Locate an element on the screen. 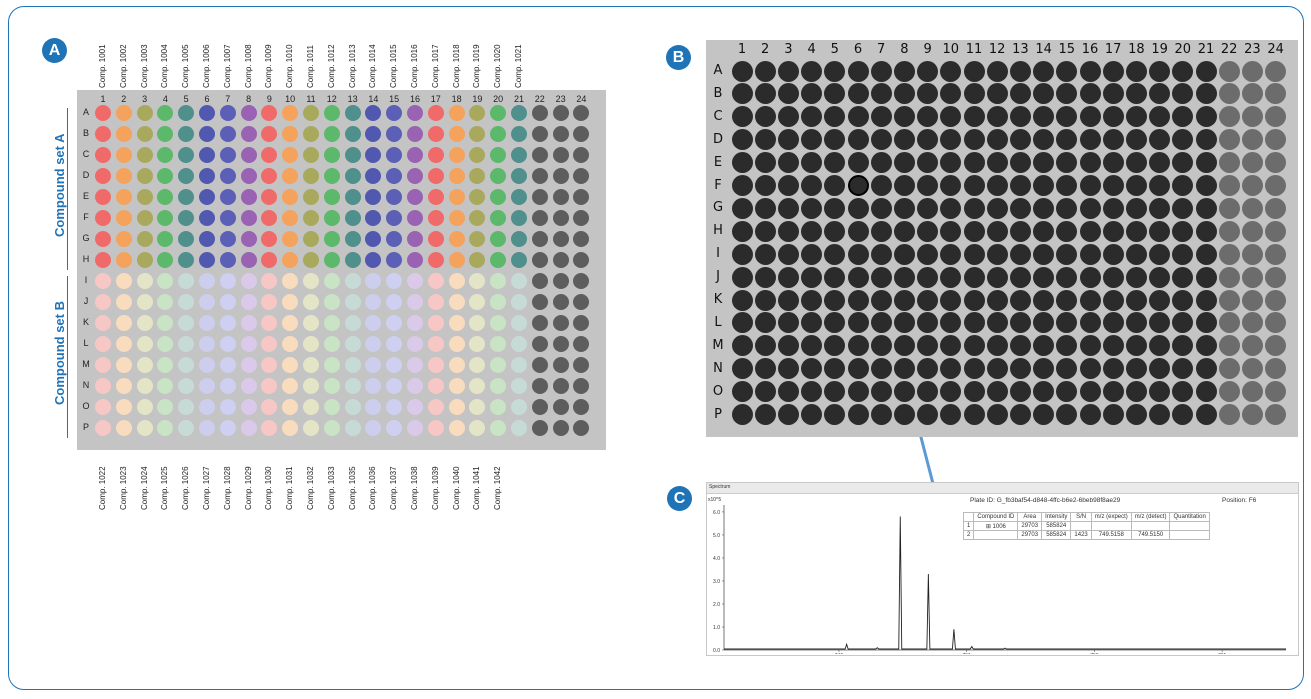 The image size is (1311, 699). table-row: 1 ⊞ 1006 29703 585824 is located at coordinates (1086, 526).